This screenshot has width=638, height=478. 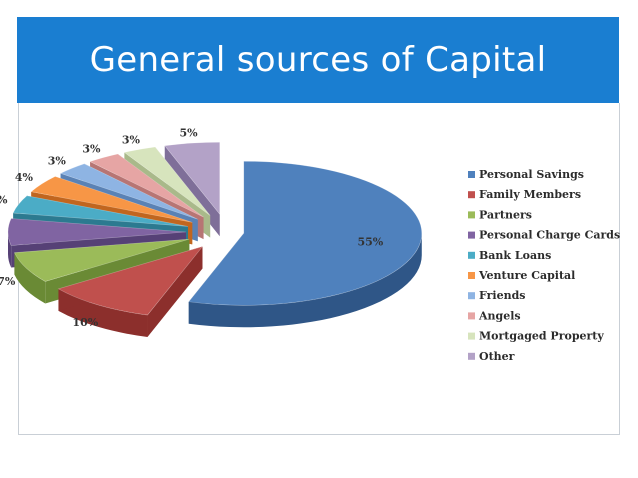 I want to click on legend-swatch-venture-capital, so click(x=471, y=275).